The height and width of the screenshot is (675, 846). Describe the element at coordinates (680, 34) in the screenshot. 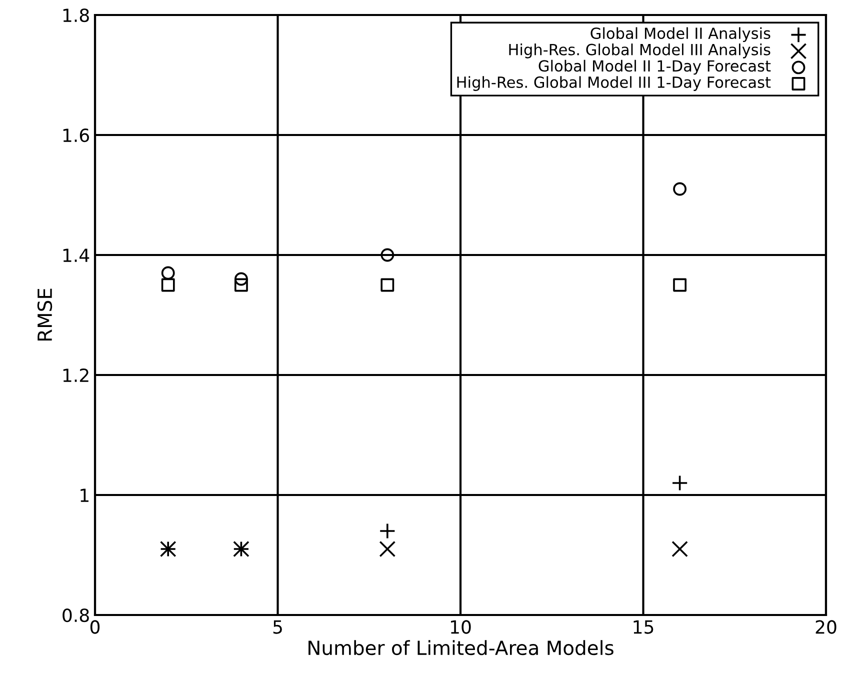

I see `legend-label: Global Model II Analysis` at that location.